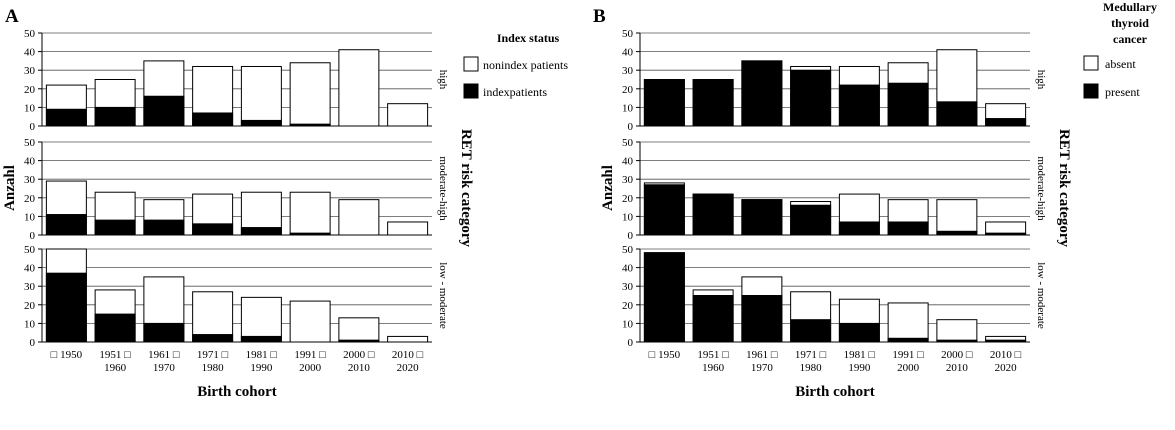 Image resolution: width=1175 pixels, height=430 pixels. I want to click on facet-strip-label: low - moderate, so click(1041, 295).